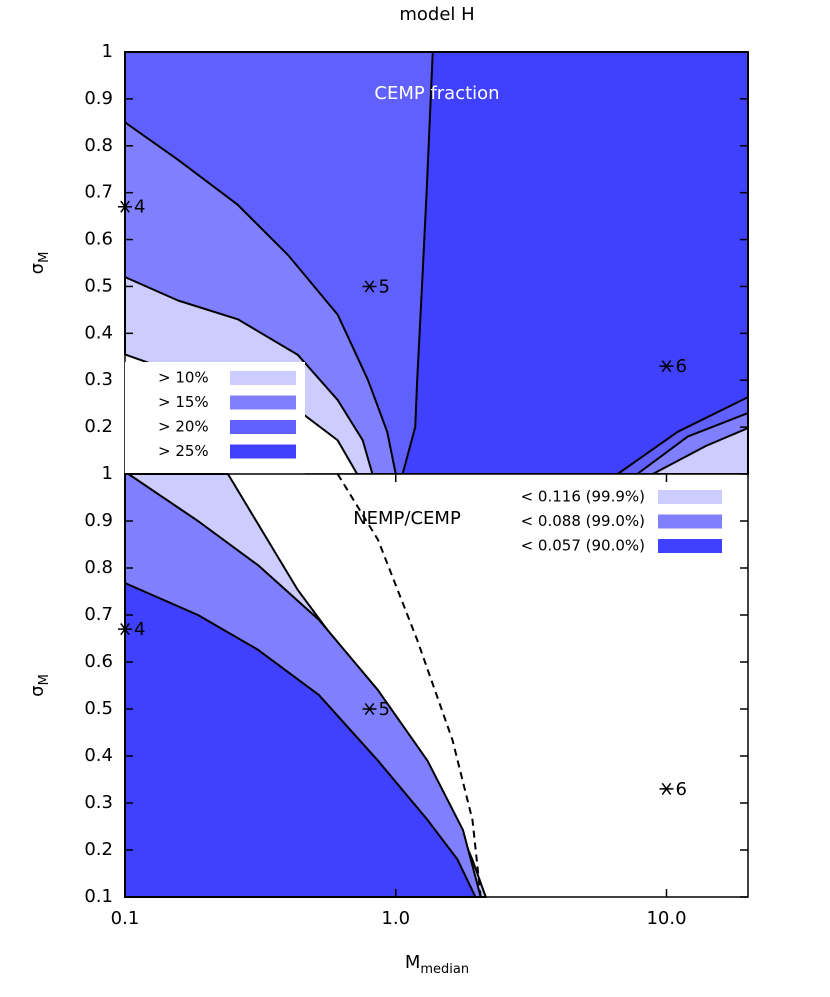 This screenshot has height=997, width=830. What do you see at coordinates (666, 918) in the screenshot?
I see `x-tick-label: 10.0` at bounding box center [666, 918].